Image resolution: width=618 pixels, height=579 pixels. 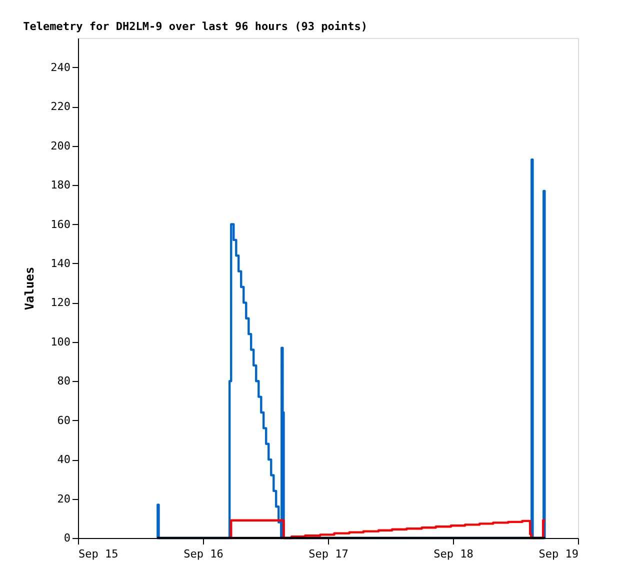 What do you see at coordinates (29, 288) in the screenshot?
I see `y-axis-title: Values` at bounding box center [29, 288].